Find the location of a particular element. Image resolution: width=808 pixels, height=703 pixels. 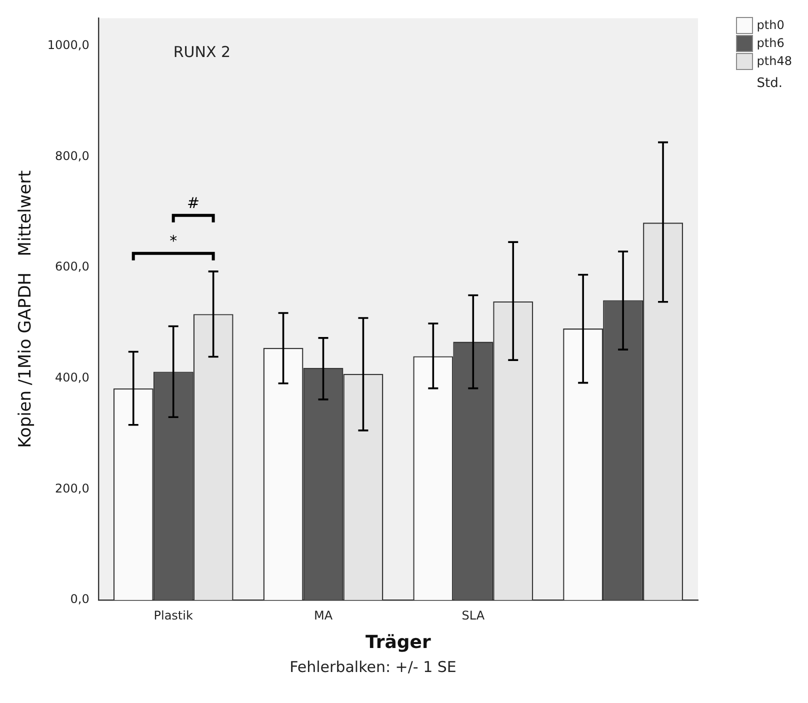

legend-label: pth0 is located at coordinates (770, 25).